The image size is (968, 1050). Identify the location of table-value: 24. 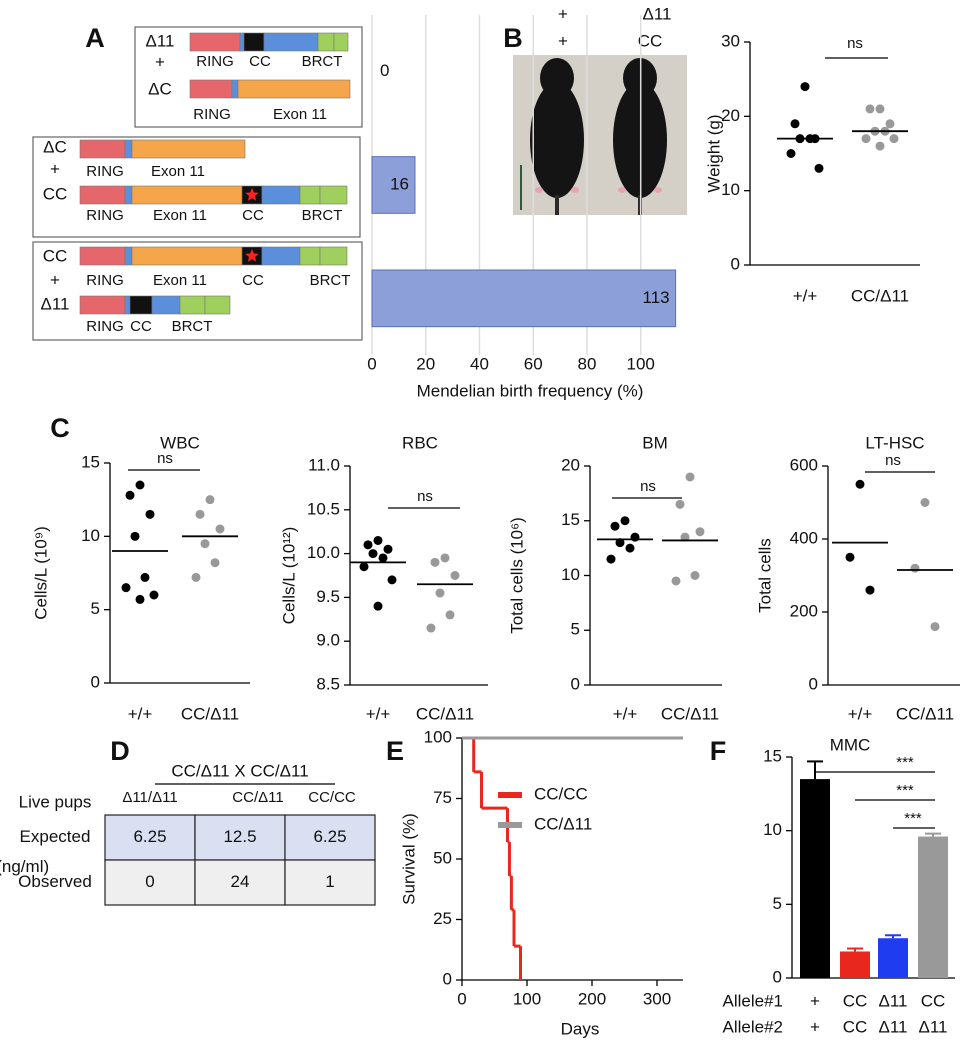
(240, 881).